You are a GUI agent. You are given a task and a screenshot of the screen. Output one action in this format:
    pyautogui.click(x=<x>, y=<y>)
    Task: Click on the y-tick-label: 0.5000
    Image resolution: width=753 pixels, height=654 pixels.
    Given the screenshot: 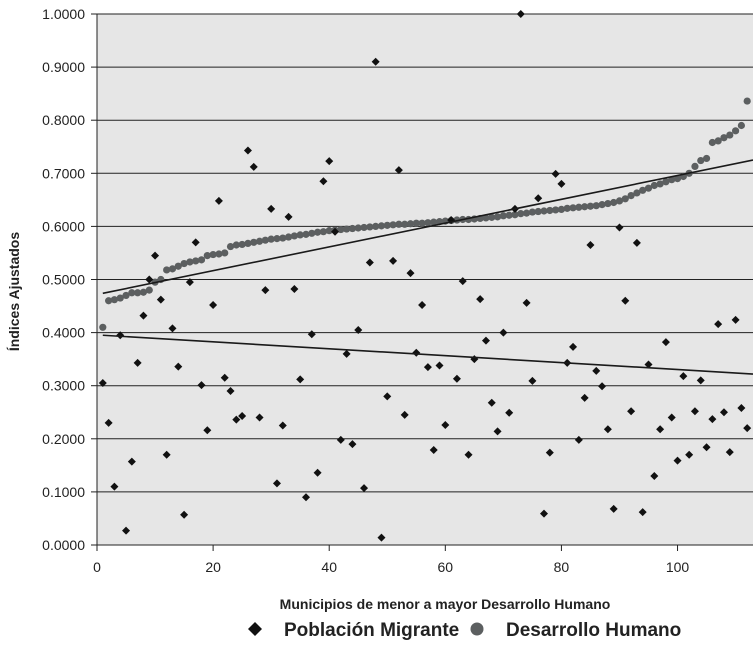 What is the action you would take?
    pyautogui.click(x=63, y=280)
    